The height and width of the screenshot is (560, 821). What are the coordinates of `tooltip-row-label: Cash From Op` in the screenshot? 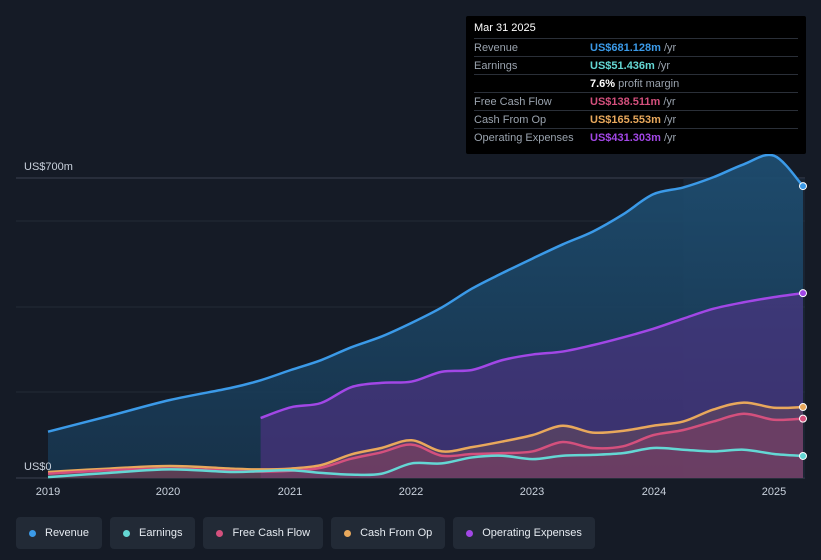 It's located at (510, 119).